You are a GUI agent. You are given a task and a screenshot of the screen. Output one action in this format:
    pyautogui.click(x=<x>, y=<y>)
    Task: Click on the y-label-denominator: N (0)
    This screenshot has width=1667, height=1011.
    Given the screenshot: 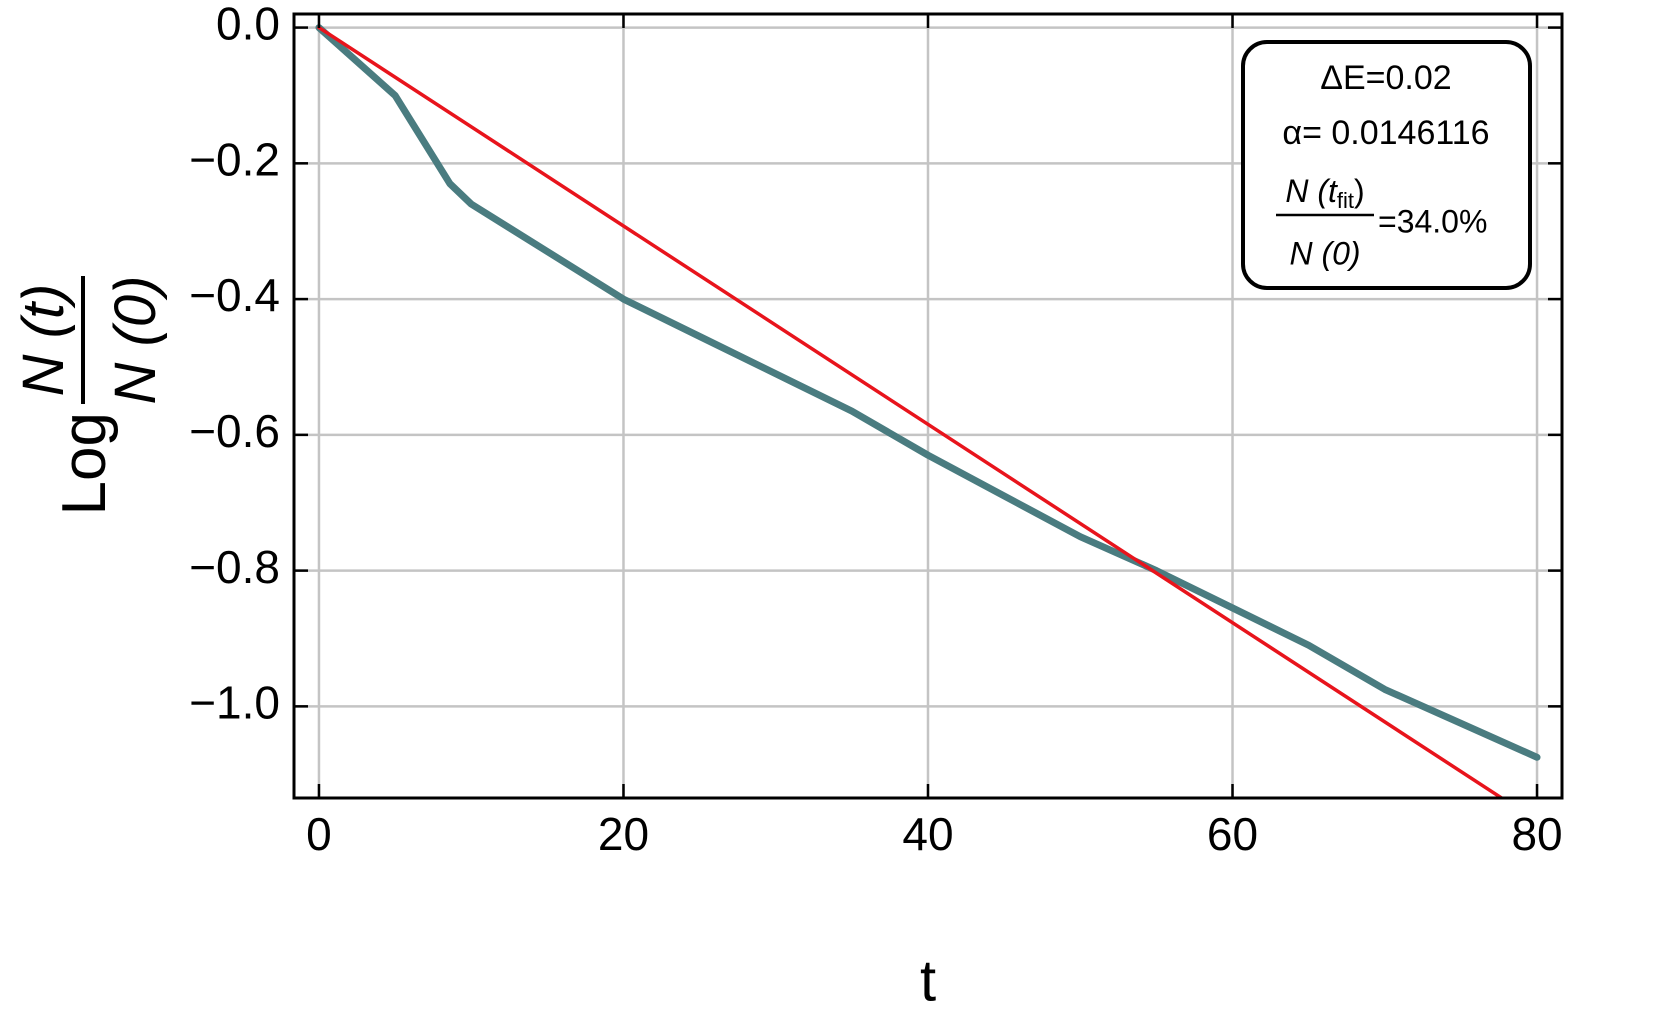 What is the action you would take?
    pyautogui.click(x=135, y=340)
    